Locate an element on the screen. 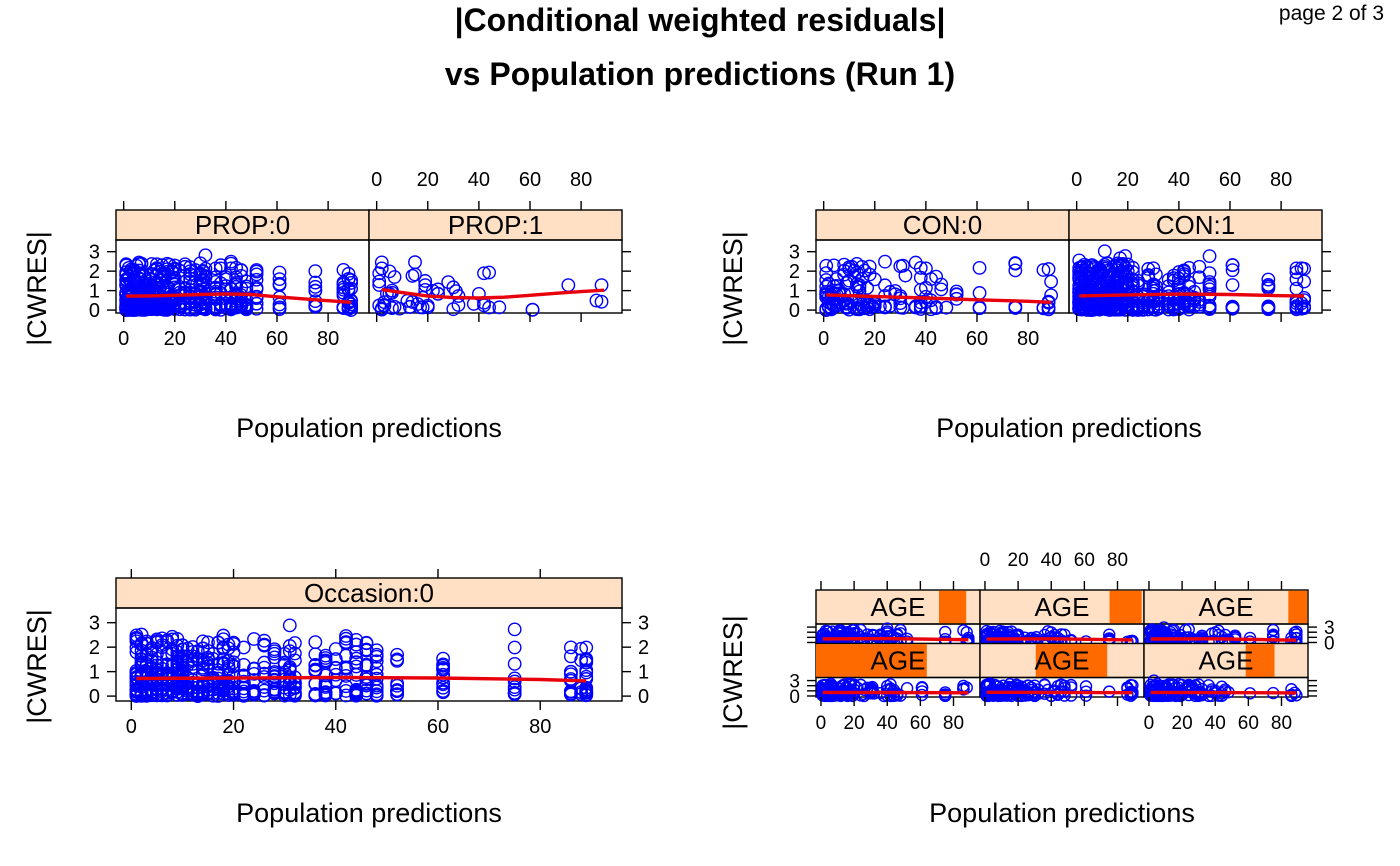 Image resolution: width=1400 pixels, height=866 pixels. chart-title-line2: vs Population predictions (Run 1) is located at coordinates (700, 74).